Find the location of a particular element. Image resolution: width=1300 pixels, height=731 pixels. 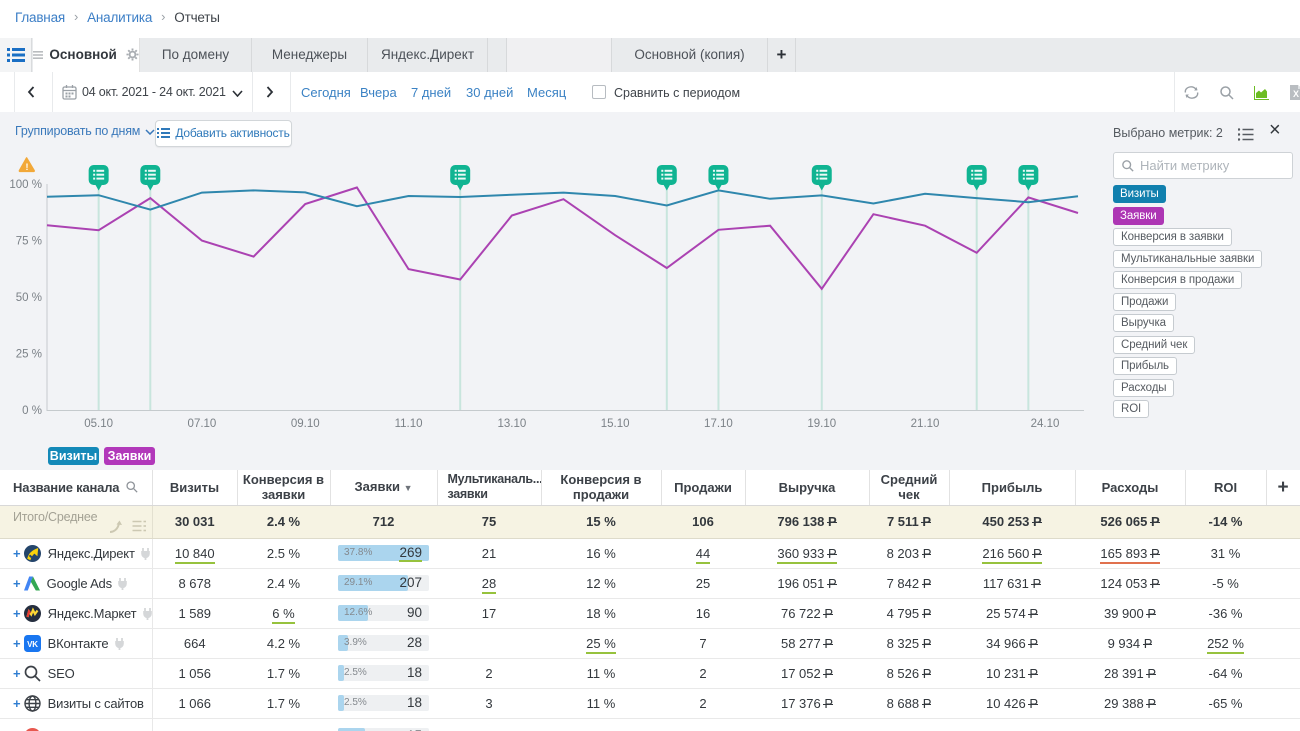

svg-text: 13.10 is located at coordinates (511, 424).